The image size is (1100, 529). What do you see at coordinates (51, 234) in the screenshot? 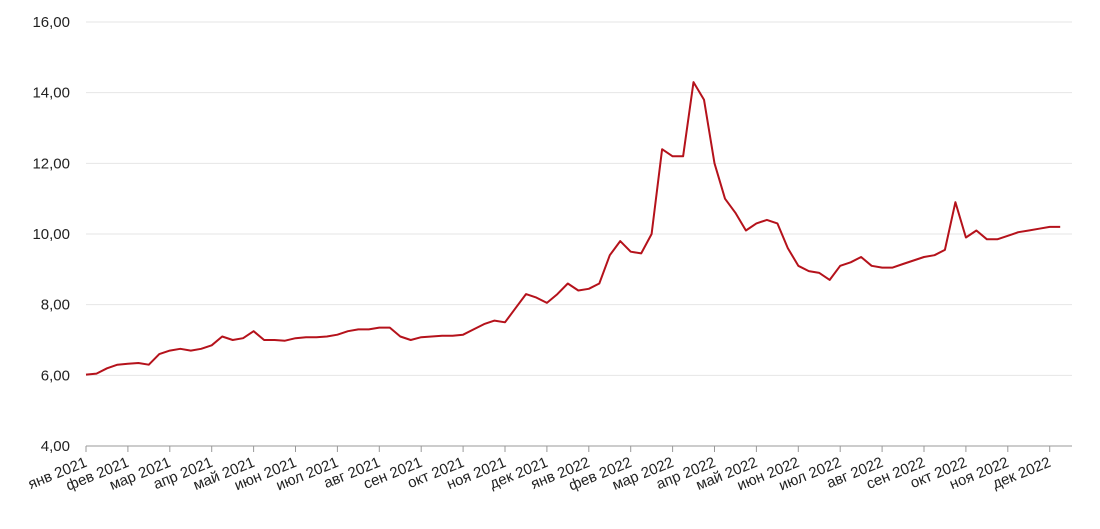
I see `y-tick-label: 10,00` at bounding box center [51, 234].